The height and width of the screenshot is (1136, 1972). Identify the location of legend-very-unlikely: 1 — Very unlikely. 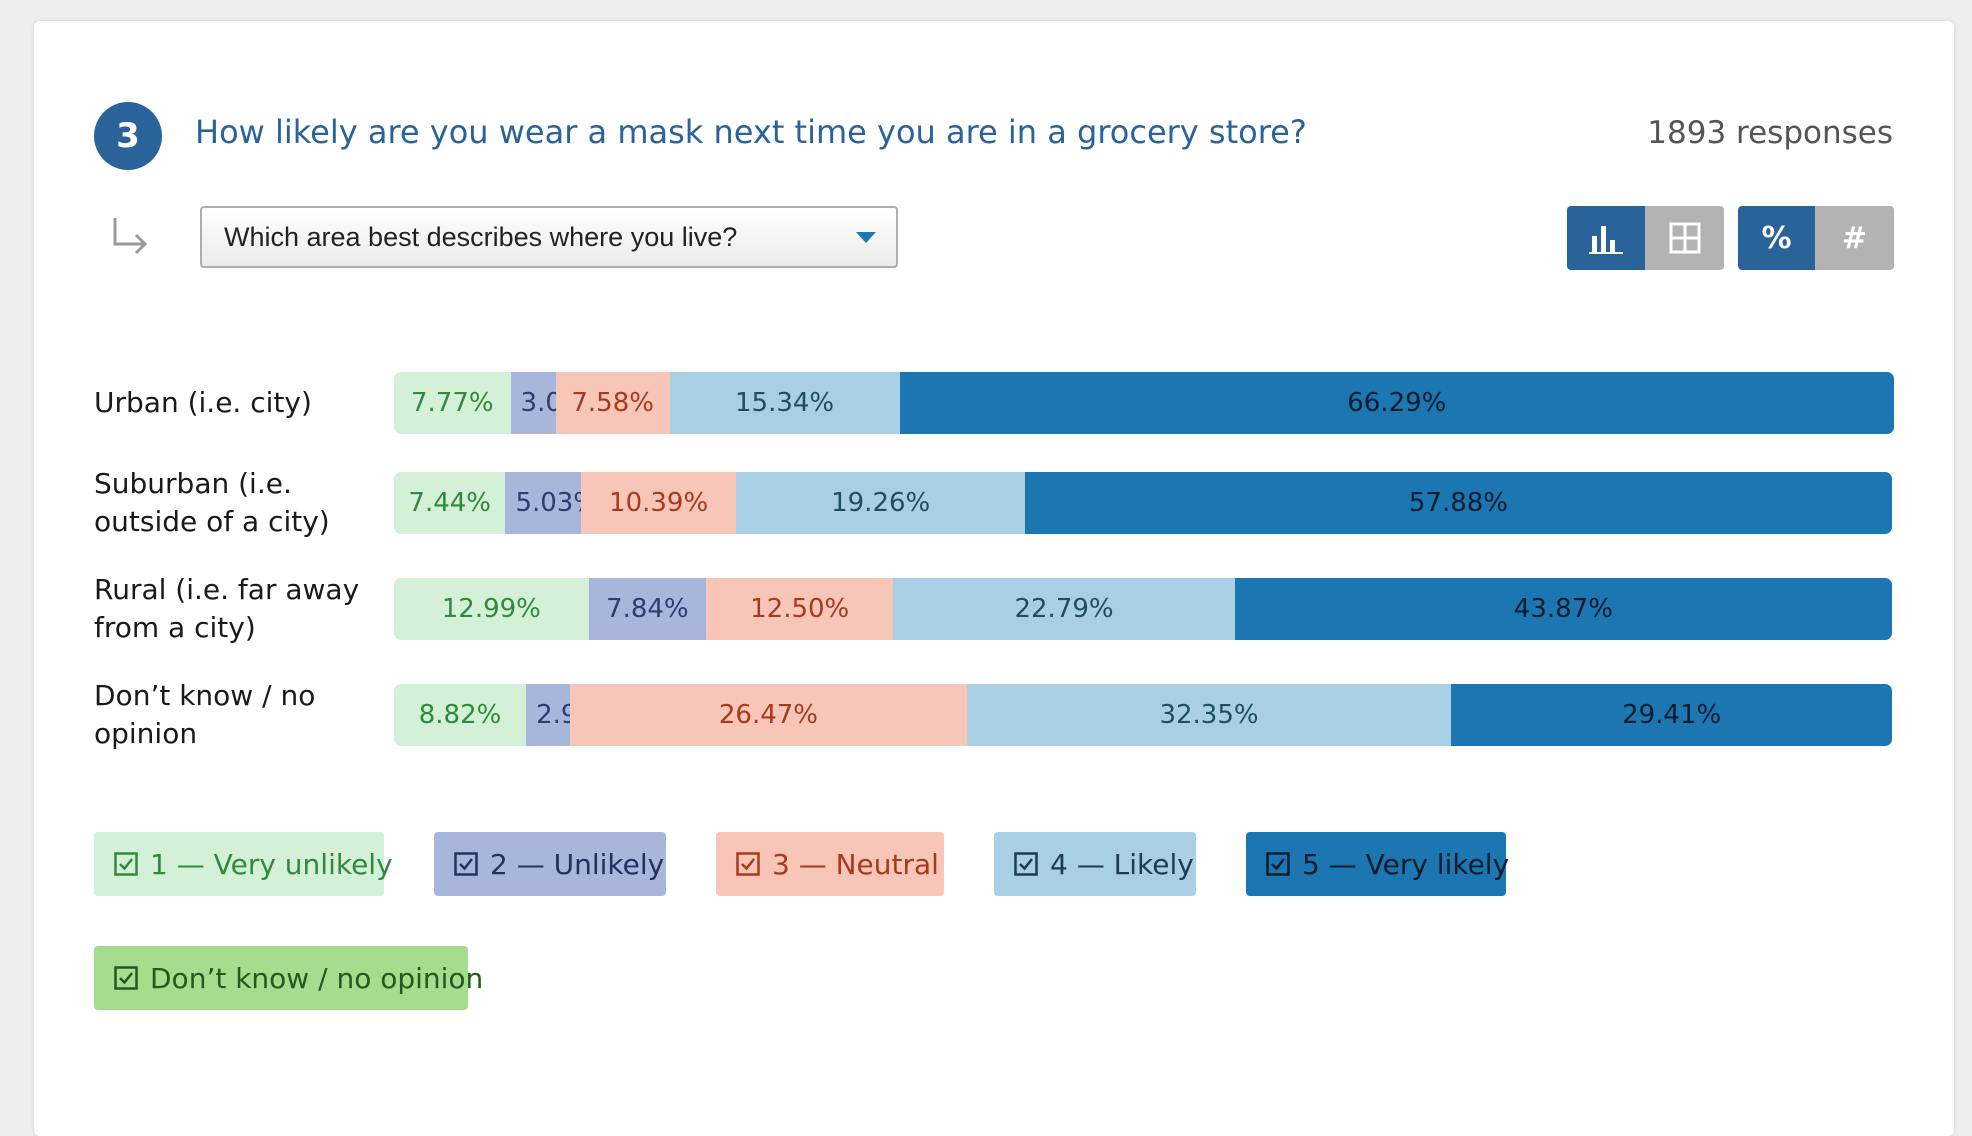
(243, 864).